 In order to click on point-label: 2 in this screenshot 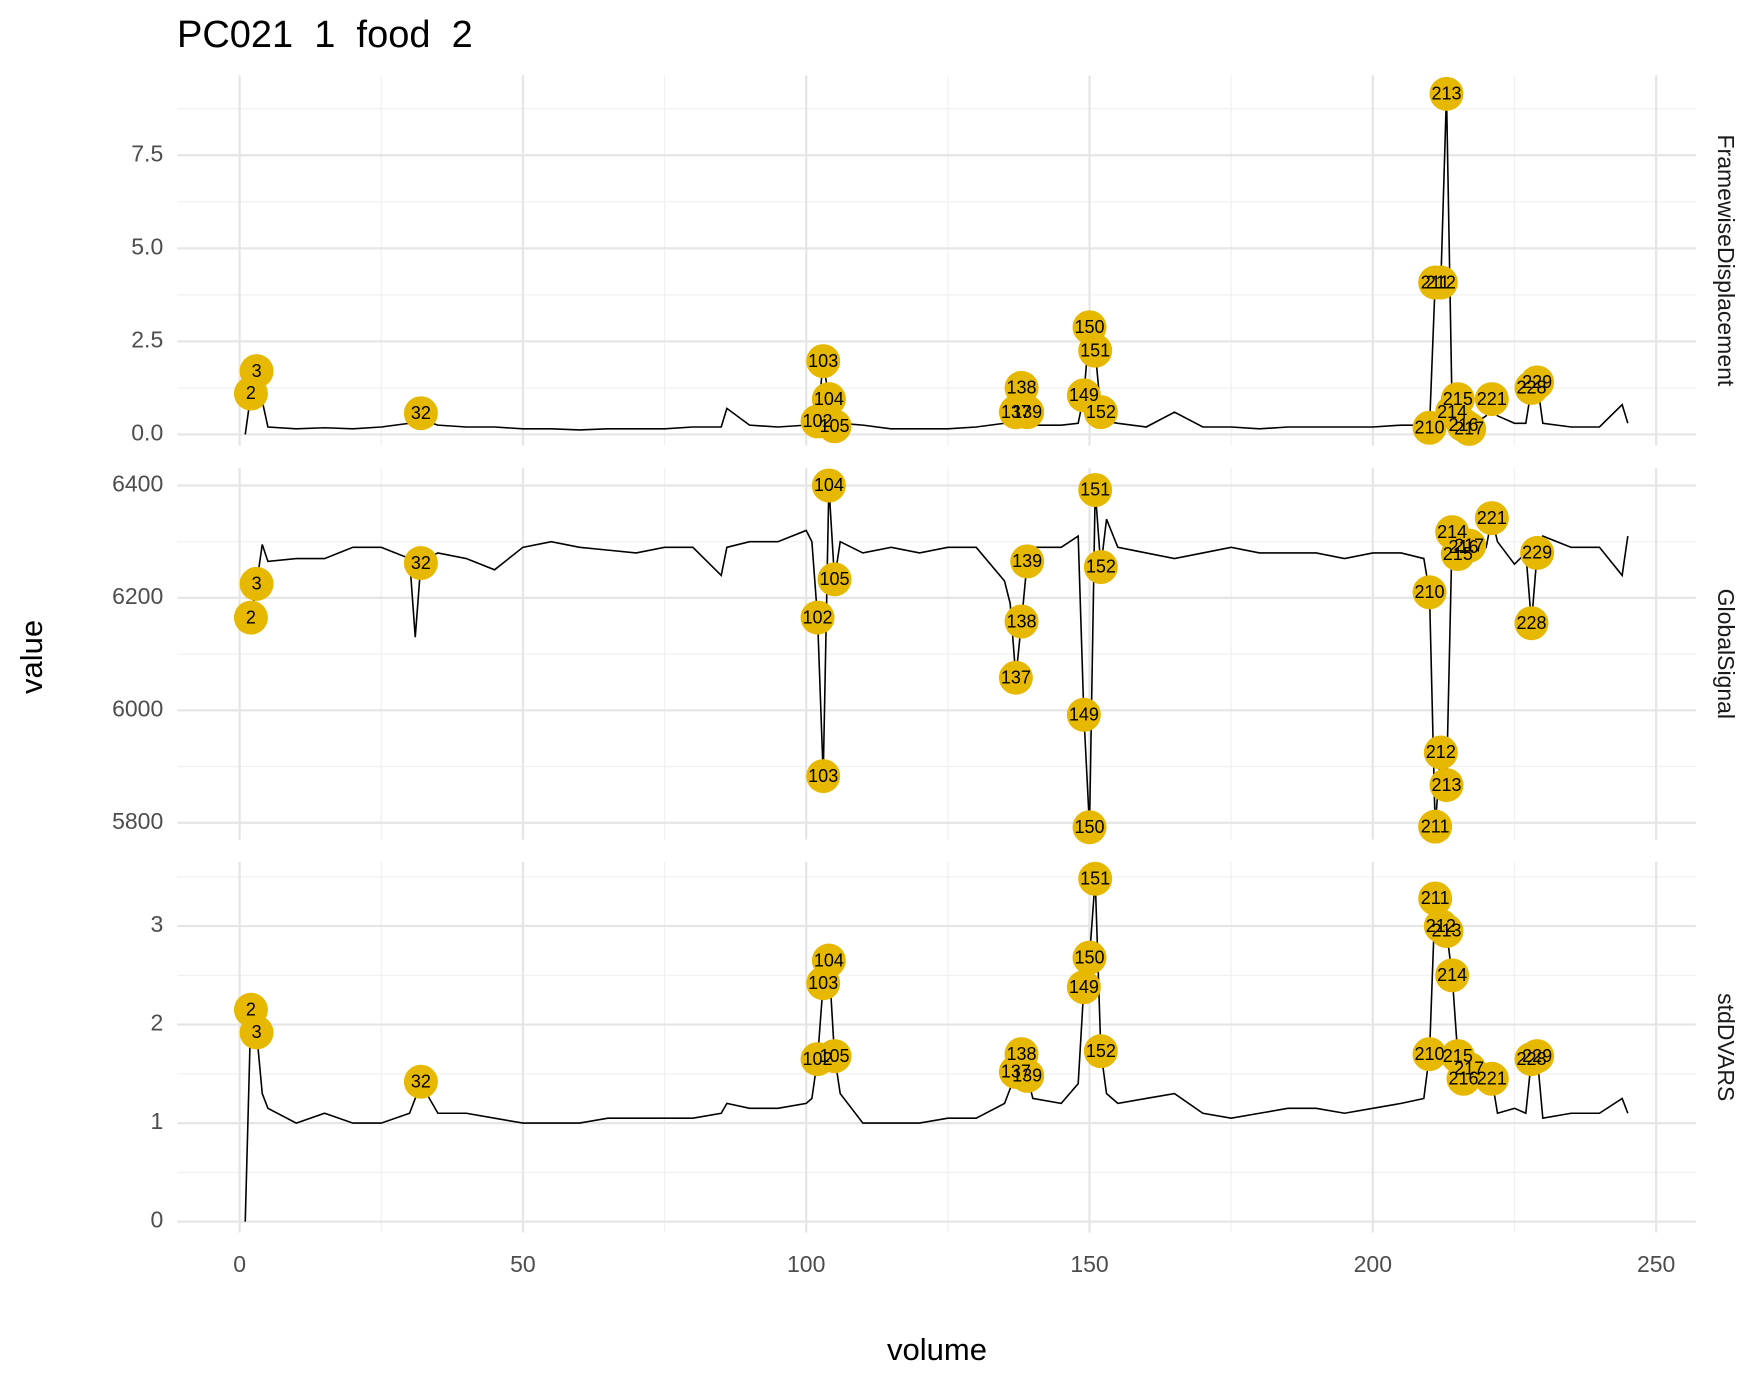, I will do `click(251, 393)`.